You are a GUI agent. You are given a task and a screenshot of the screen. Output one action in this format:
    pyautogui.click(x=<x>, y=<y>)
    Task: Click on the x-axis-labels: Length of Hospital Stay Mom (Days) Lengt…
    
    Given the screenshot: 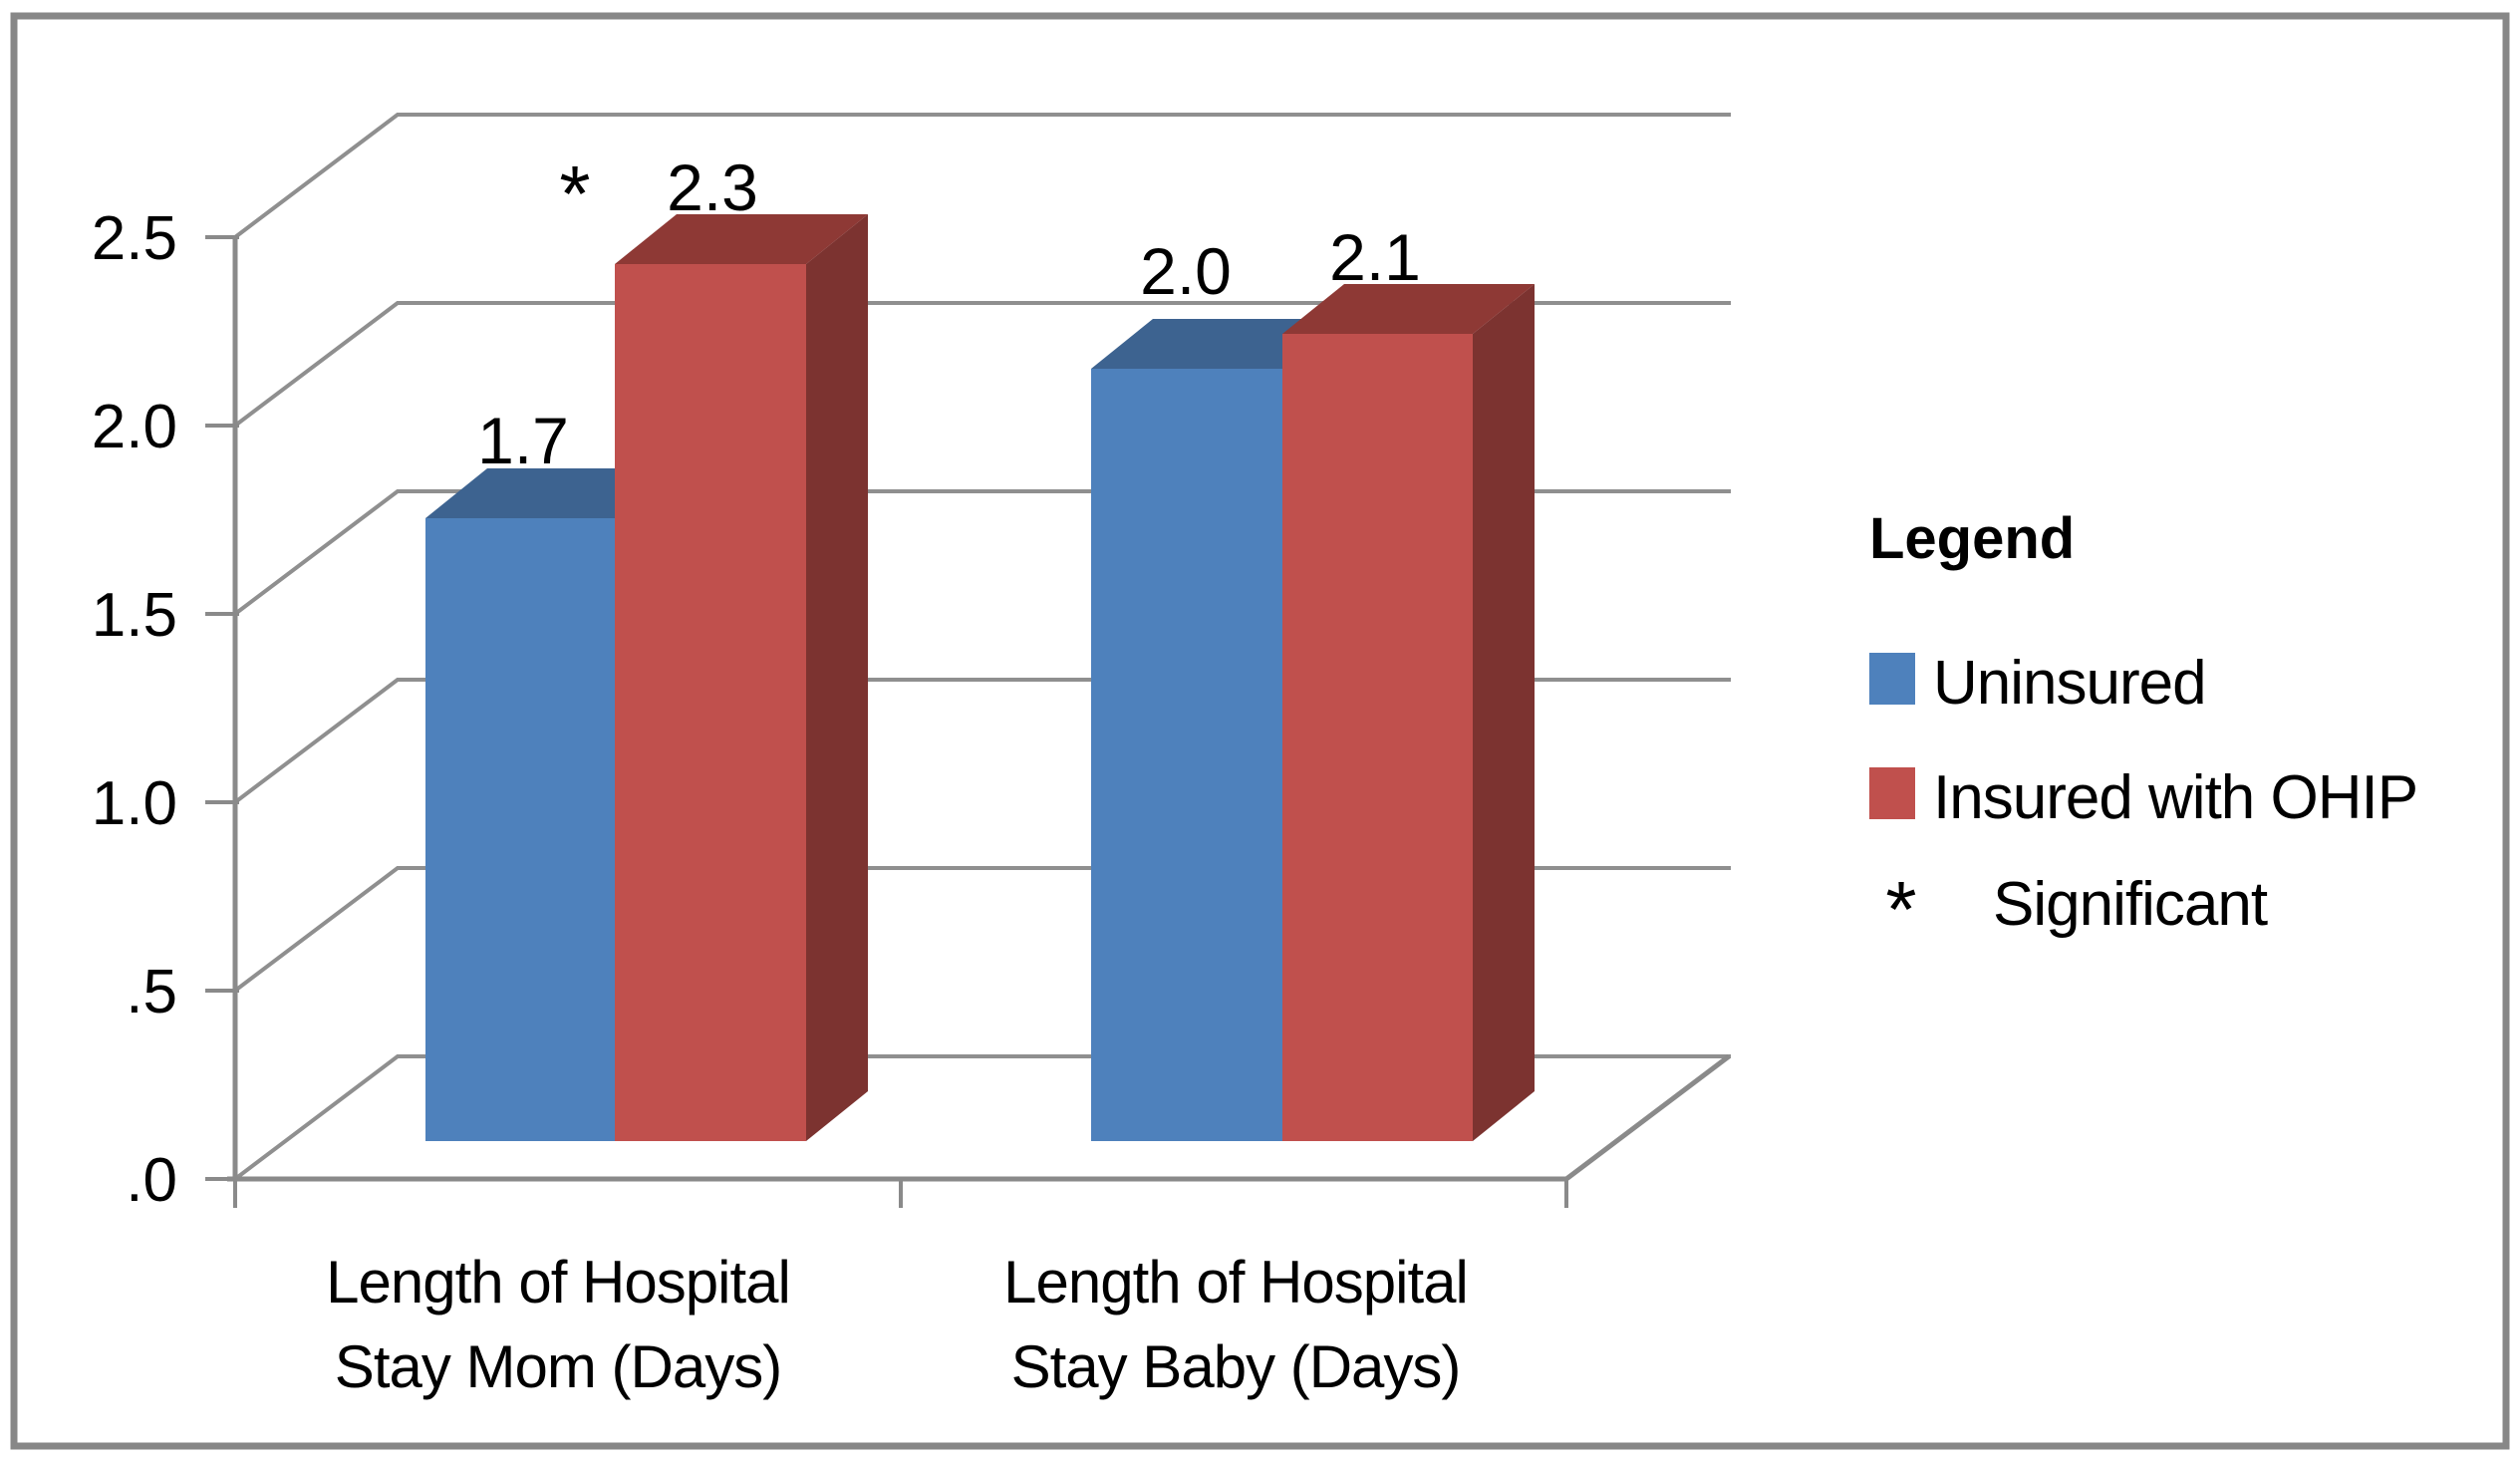 What is the action you would take?
    pyautogui.click(x=897, y=1324)
    